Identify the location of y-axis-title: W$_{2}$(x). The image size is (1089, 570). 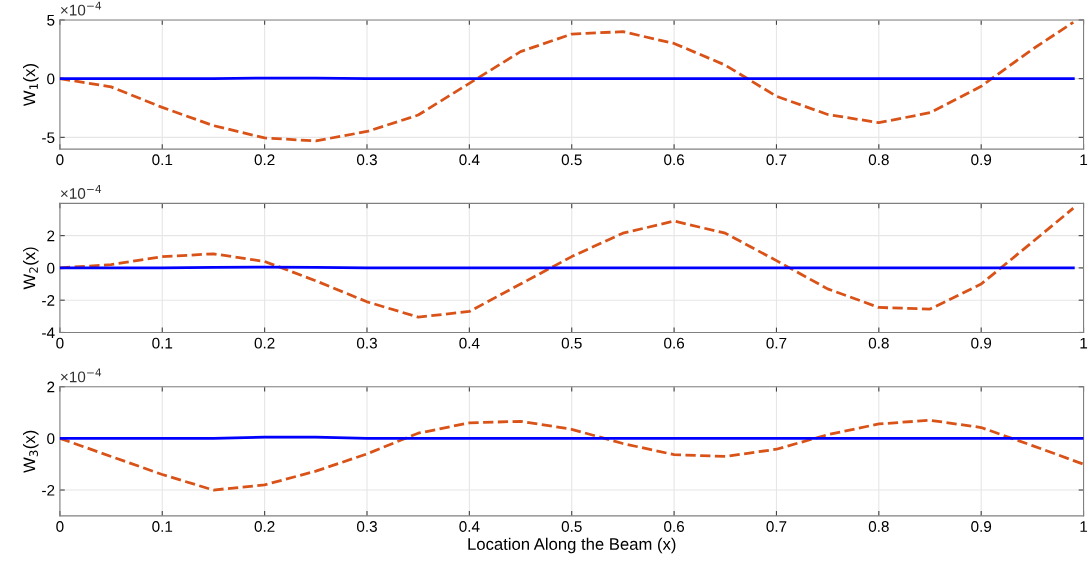
(31, 268).